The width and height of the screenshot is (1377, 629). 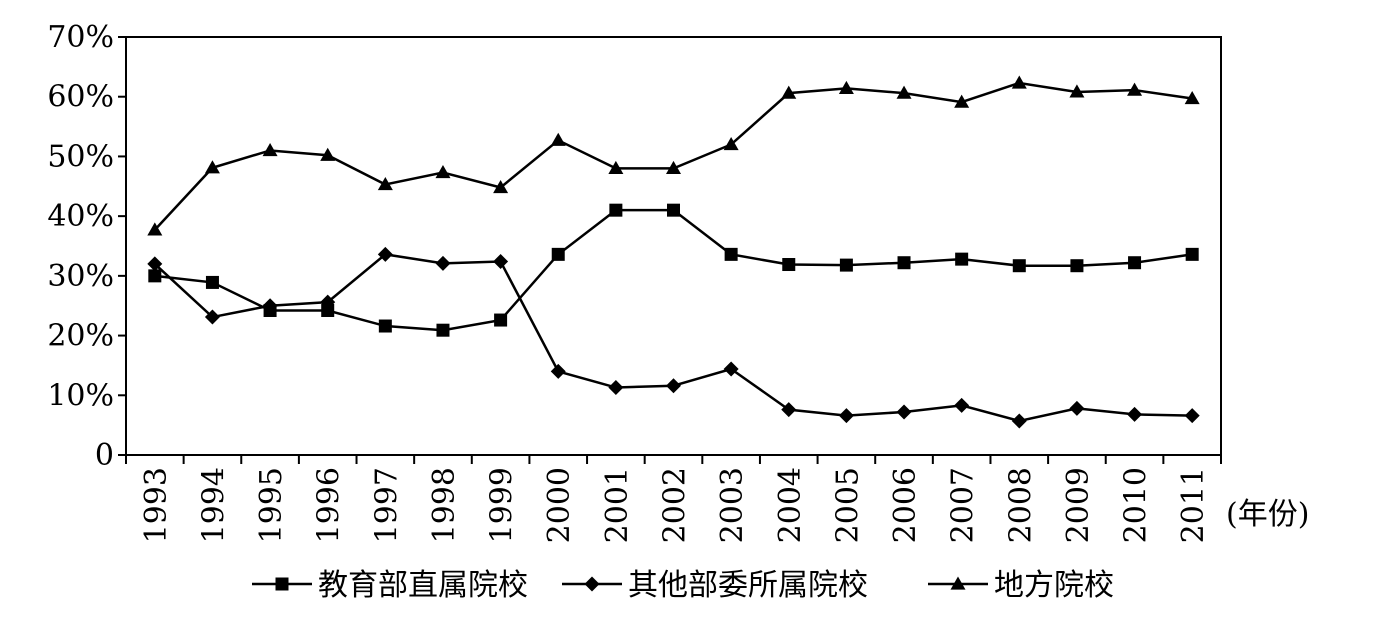 I want to click on series-line, so click(x=673, y=270).